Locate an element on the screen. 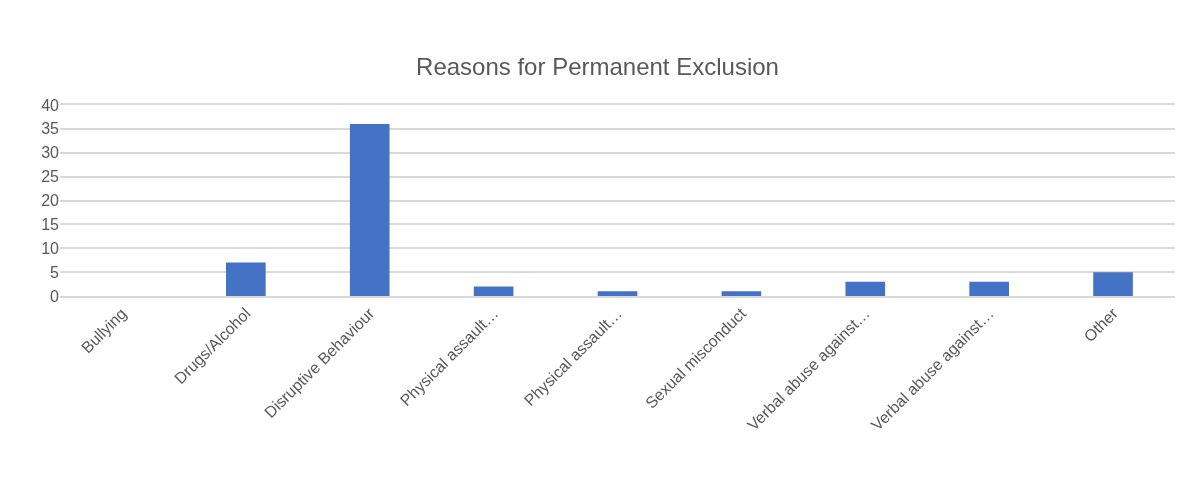 The width and height of the screenshot is (1195, 486). y-tick-label: 30 is located at coordinates (50, 153).